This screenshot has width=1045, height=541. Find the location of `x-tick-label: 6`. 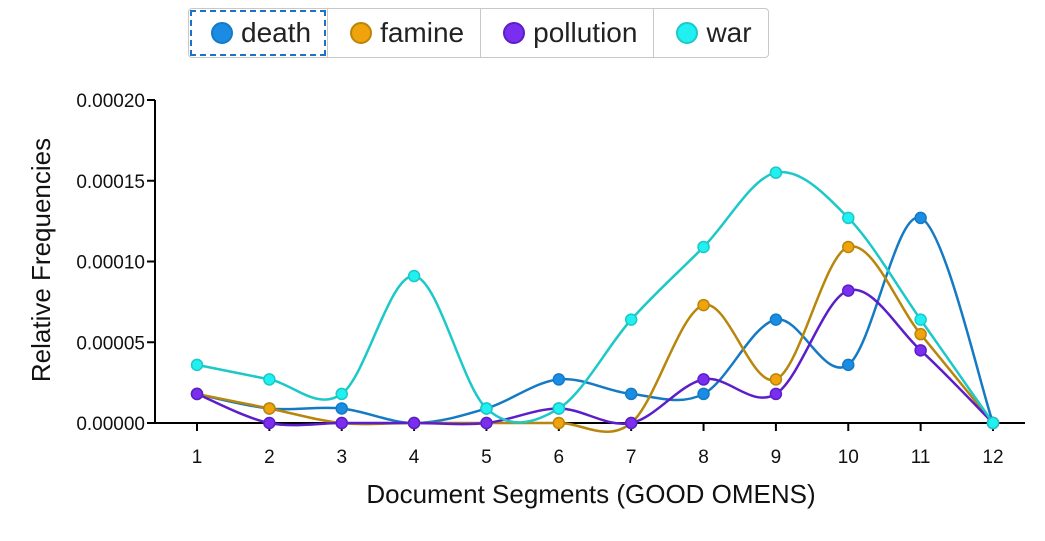

x-tick-label: 6 is located at coordinates (559, 457).